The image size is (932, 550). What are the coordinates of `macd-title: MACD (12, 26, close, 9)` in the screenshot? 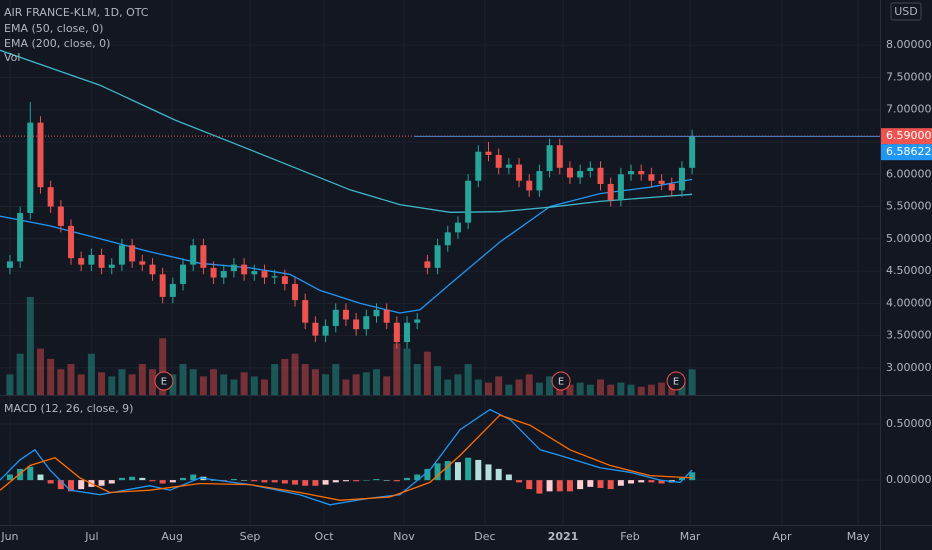 It's located at (68, 408).